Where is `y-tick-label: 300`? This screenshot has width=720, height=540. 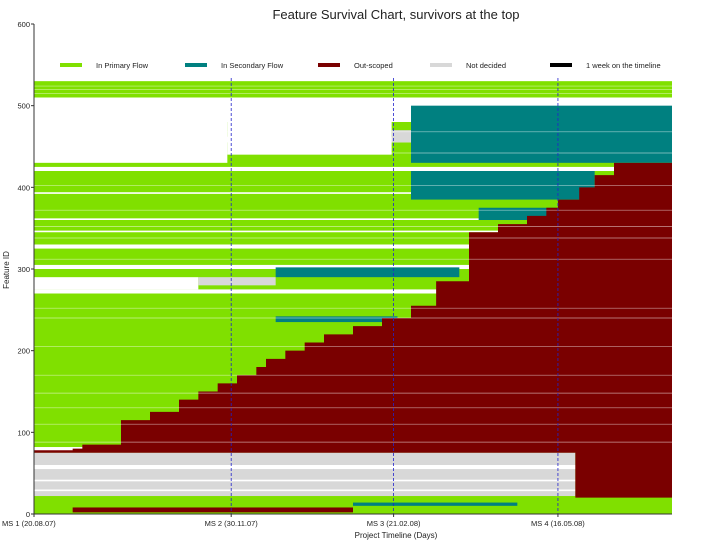
y-tick-label: 300 is located at coordinates (23, 269).